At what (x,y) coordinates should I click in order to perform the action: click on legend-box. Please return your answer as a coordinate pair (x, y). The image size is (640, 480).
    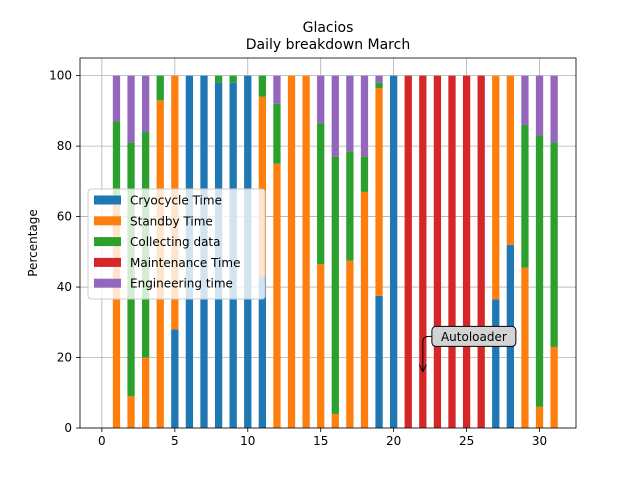
    Looking at the image, I should click on (176, 244).